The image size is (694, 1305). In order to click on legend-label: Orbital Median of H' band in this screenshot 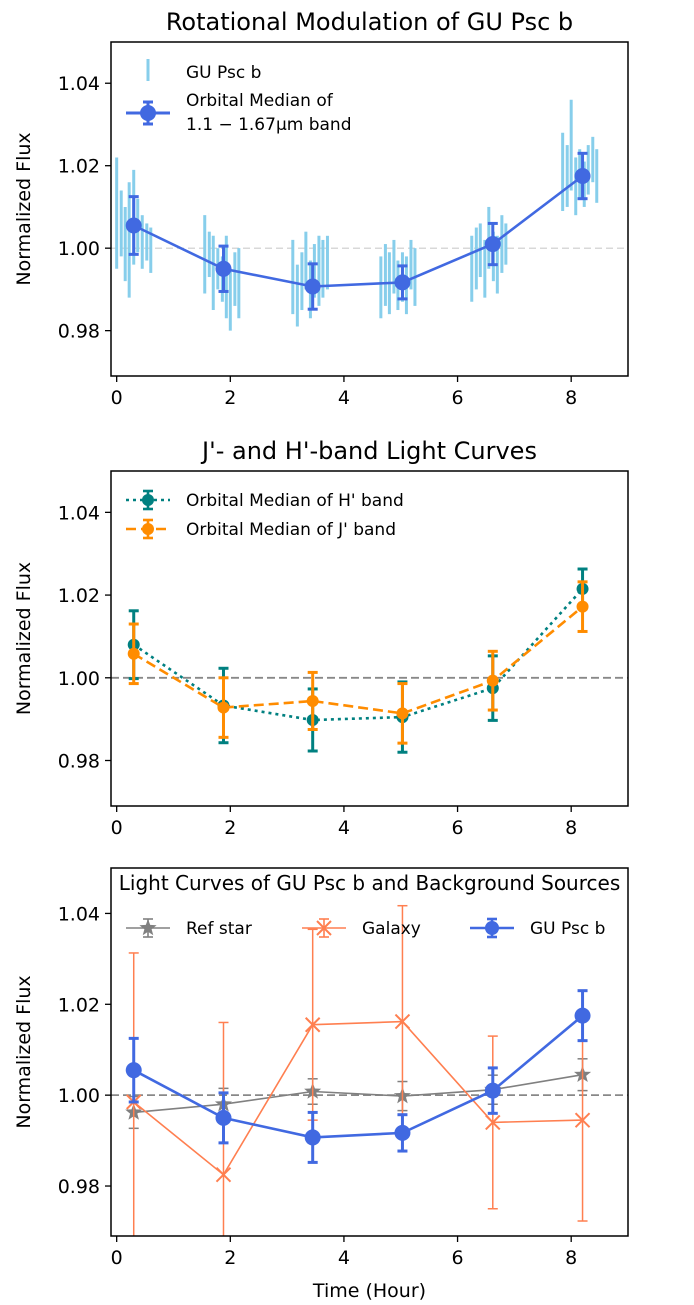, I will do `click(295, 501)`.